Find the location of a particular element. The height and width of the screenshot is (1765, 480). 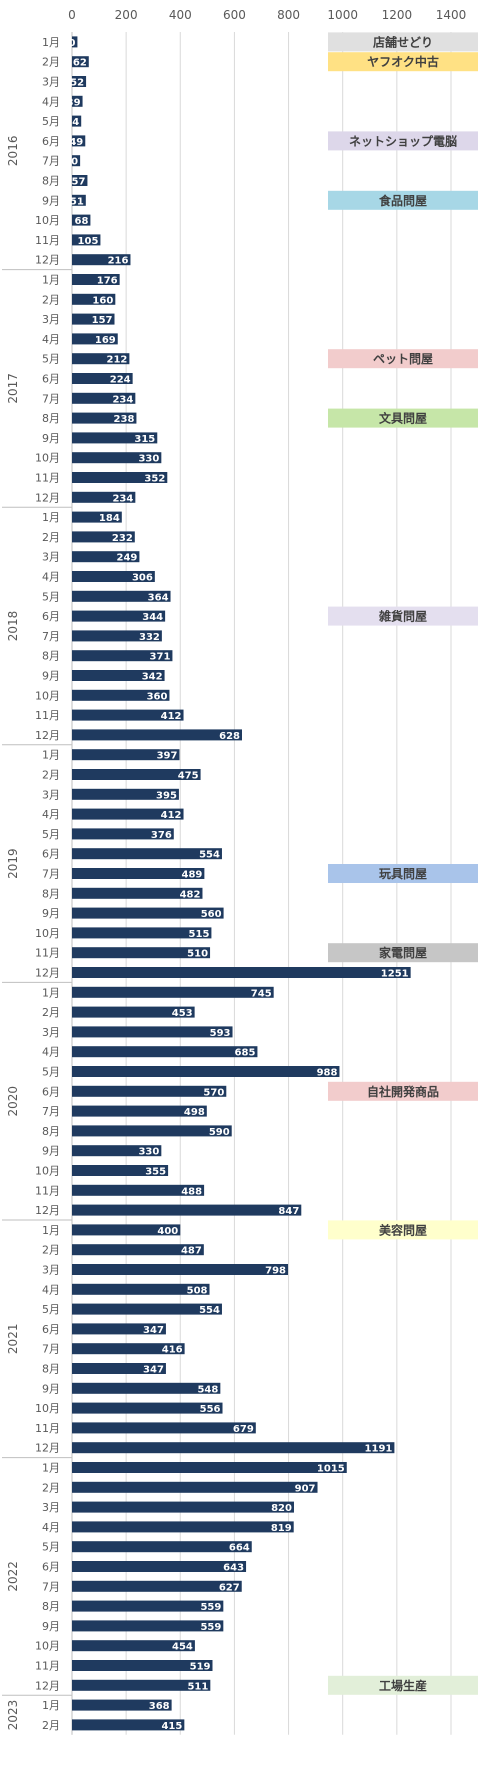

bar-value-label: 489 is located at coordinates (191, 875).